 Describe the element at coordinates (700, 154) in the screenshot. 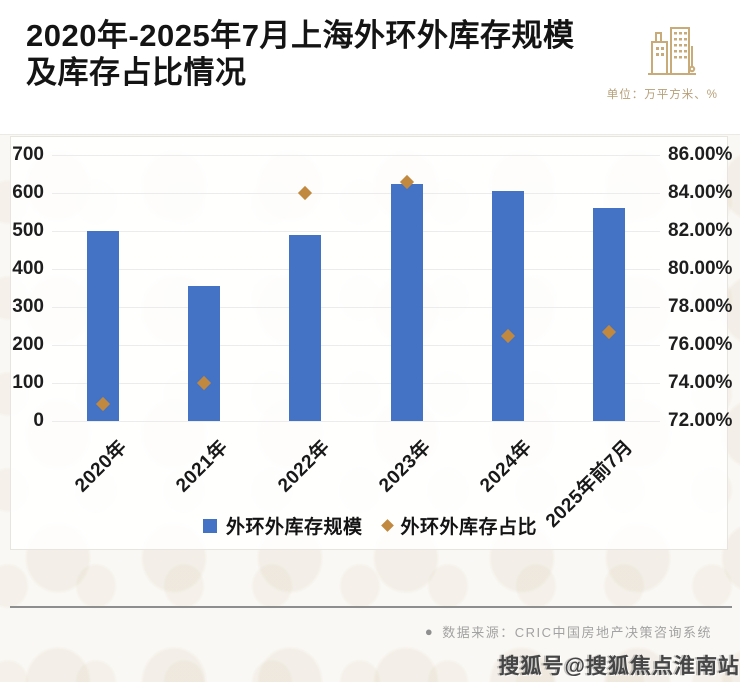

I see `y-axis-right-tick: 86.00%` at that location.